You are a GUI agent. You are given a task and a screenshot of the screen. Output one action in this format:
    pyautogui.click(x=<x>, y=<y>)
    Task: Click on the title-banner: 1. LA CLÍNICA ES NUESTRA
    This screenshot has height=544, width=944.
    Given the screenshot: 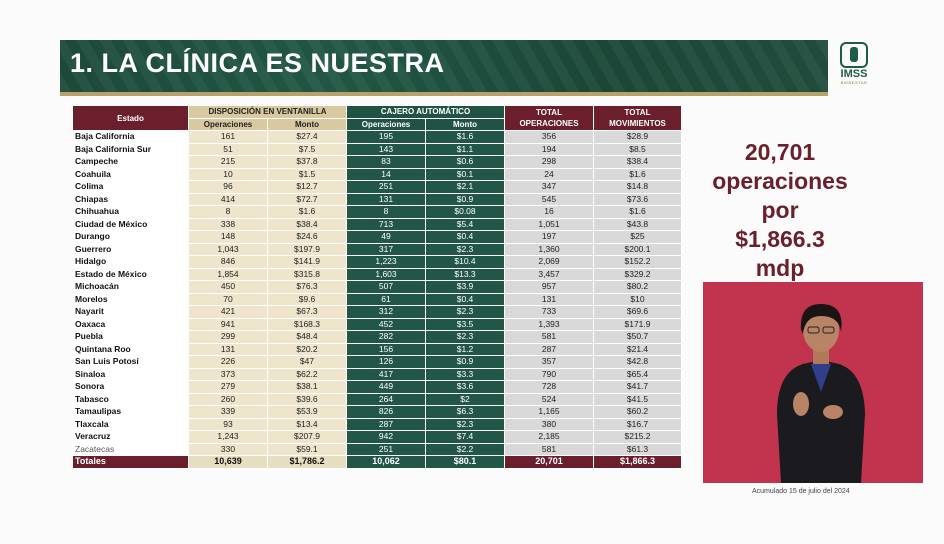 What is the action you would take?
    pyautogui.click(x=444, y=66)
    